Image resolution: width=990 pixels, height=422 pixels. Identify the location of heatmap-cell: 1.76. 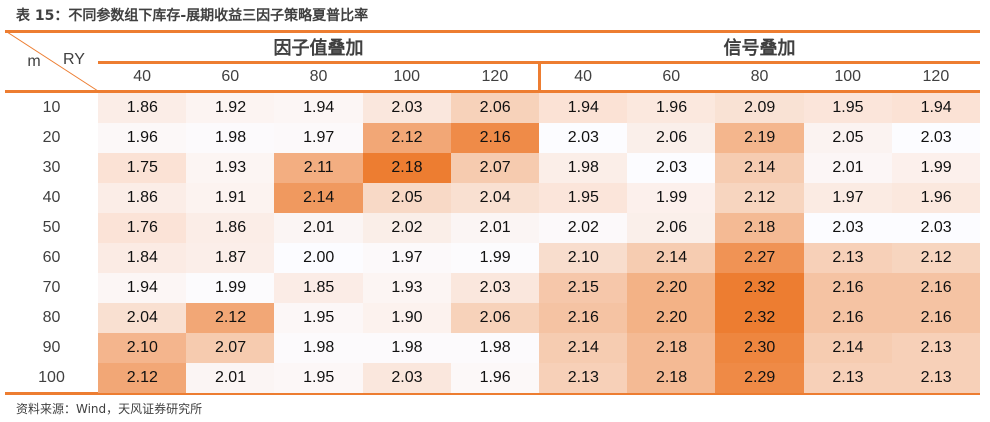
(142, 228).